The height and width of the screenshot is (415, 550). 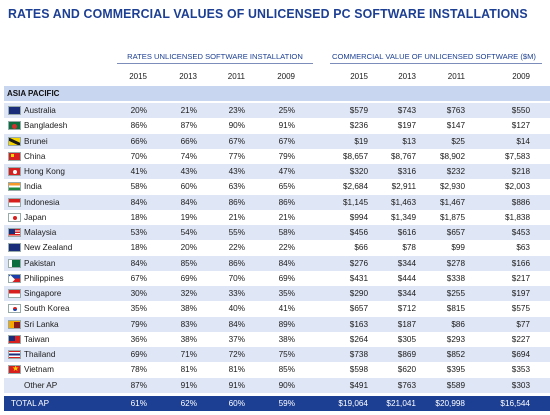 What do you see at coordinates (236, 309) in the screenshot?
I see `rate-cell: 40%` at bounding box center [236, 309].